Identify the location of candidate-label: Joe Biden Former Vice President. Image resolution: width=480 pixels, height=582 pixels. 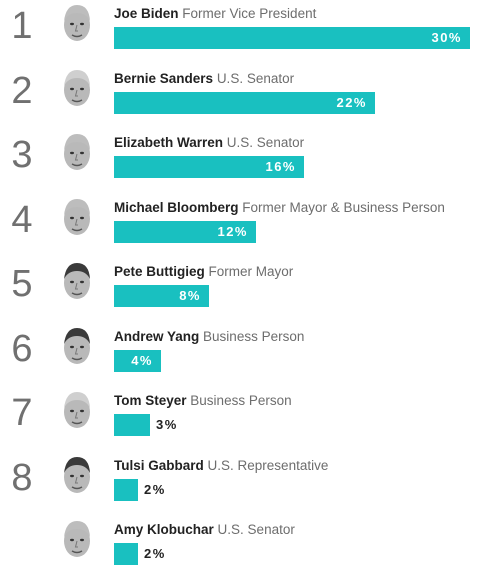
(215, 14).